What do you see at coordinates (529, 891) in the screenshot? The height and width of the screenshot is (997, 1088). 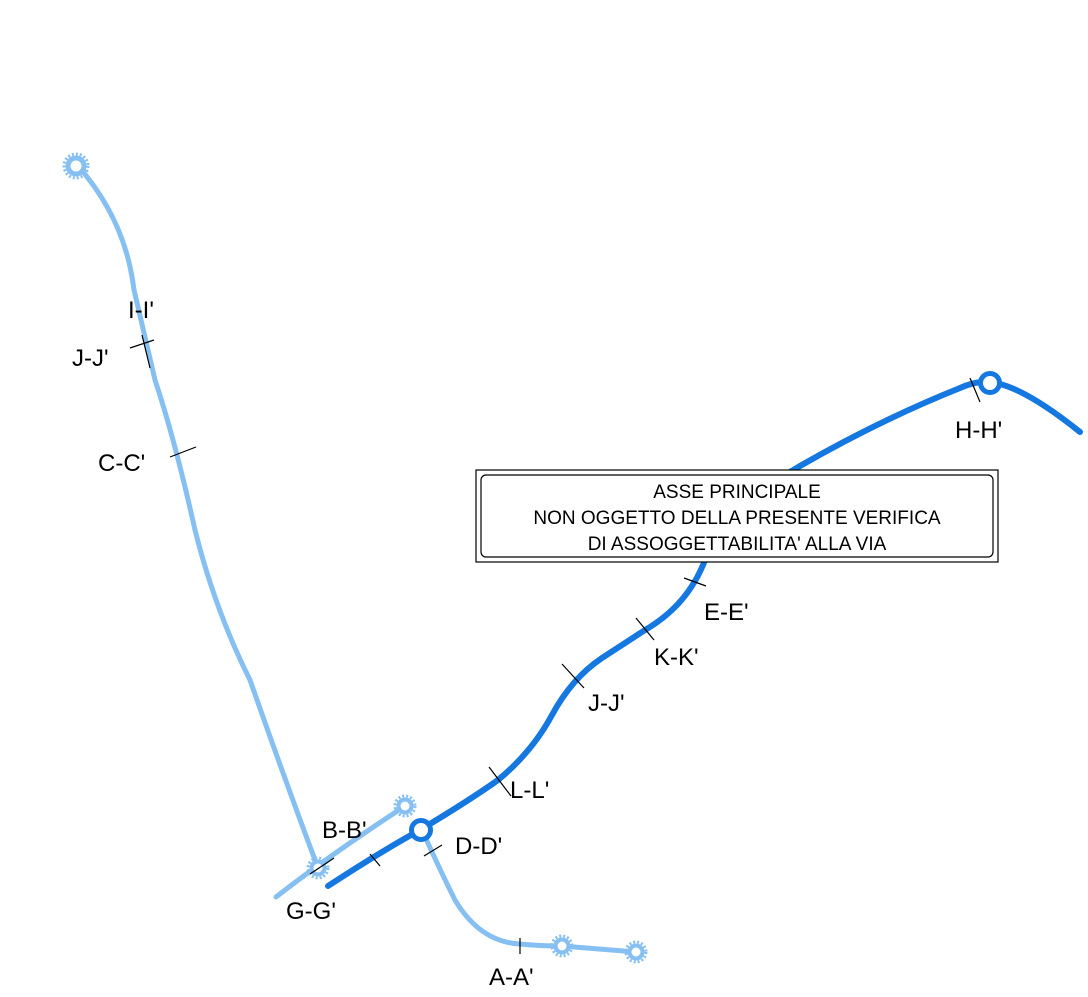 I see `branch-axis-south` at bounding box center [529, 891].